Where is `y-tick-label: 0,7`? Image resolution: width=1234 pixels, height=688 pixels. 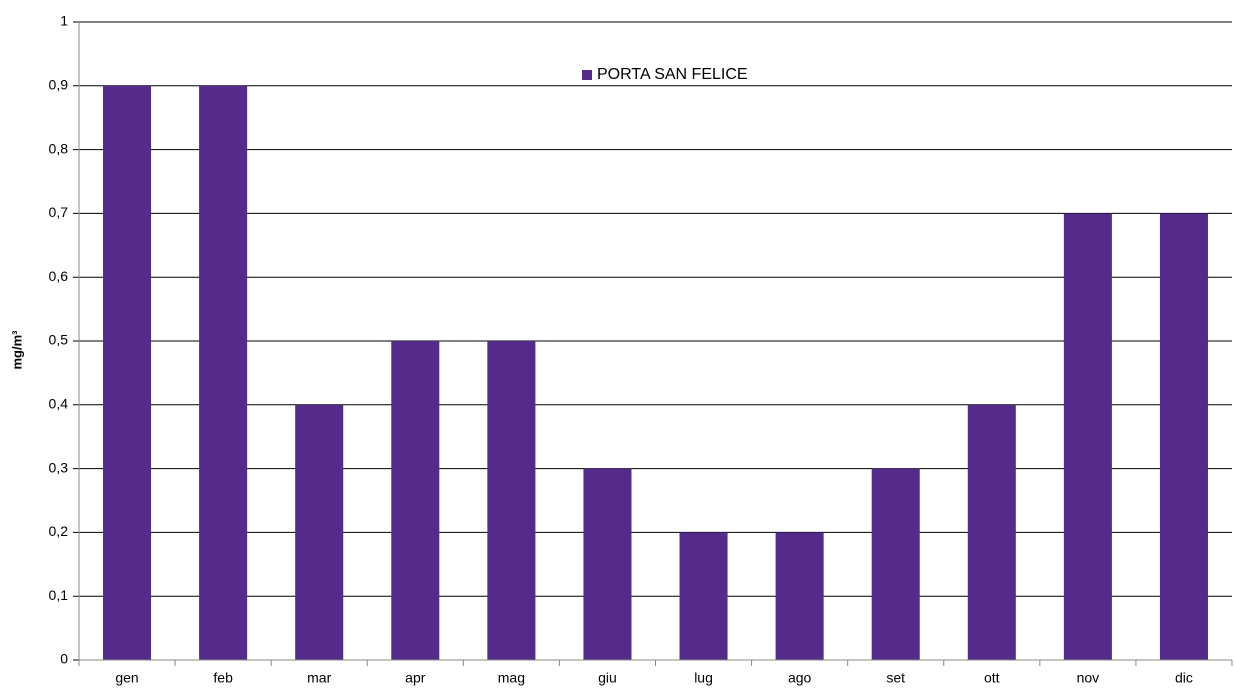 y-tick-label: 0,7 is located at coordinates (59, 212).